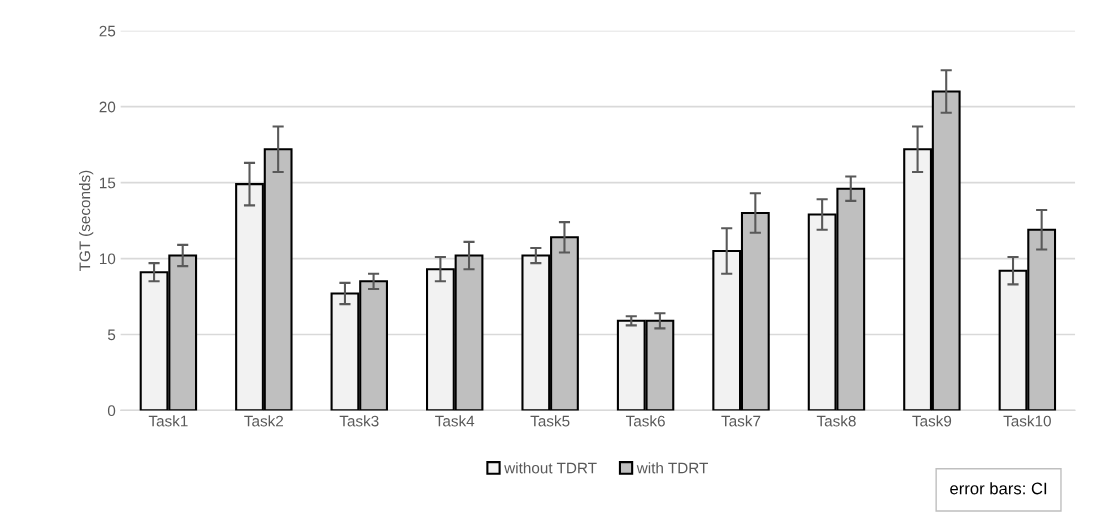  What do you see at coordinates (672, 468) in the screenshot?
I see `legend-label: with TDRT` at bounding box center [672, 468].